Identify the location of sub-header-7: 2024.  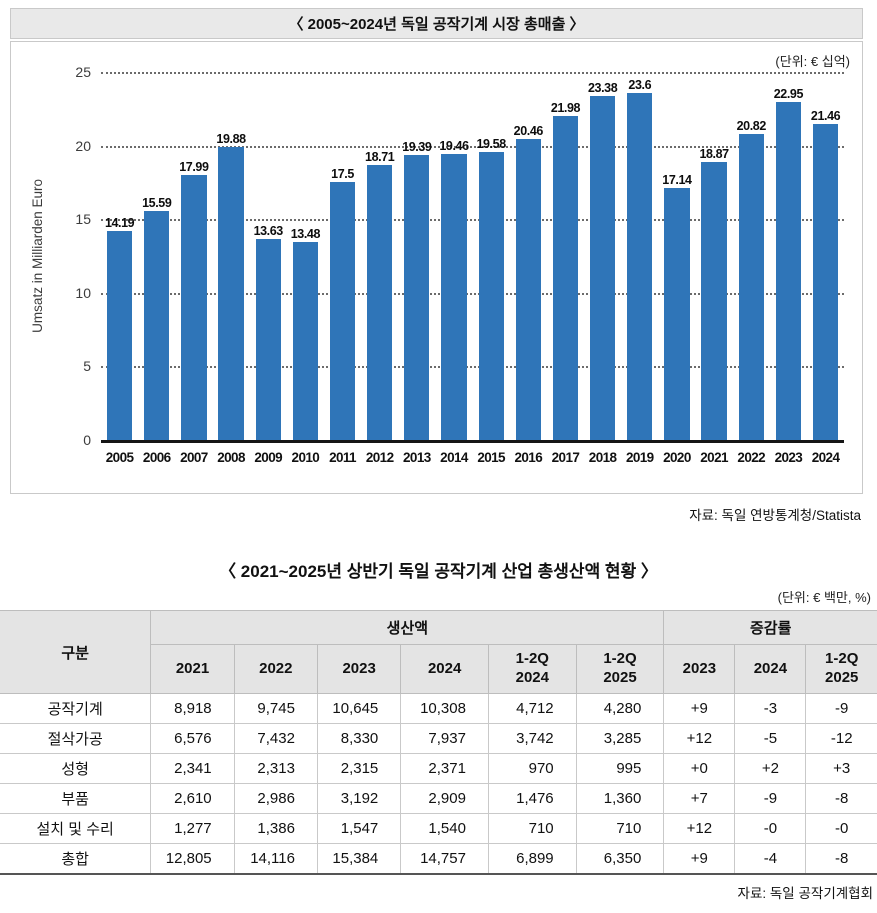
(770, 669).